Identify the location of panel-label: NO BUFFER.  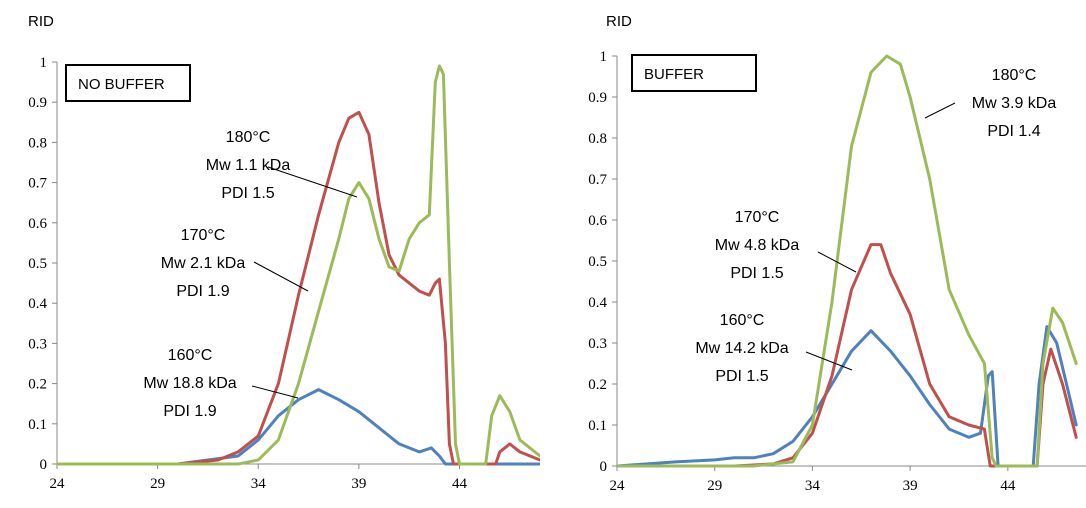
(121, 84).